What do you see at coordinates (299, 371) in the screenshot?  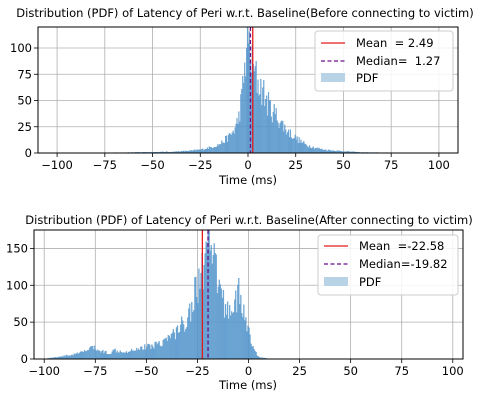 I see `x-tick-label: 25` at bounding box center [299, 371].